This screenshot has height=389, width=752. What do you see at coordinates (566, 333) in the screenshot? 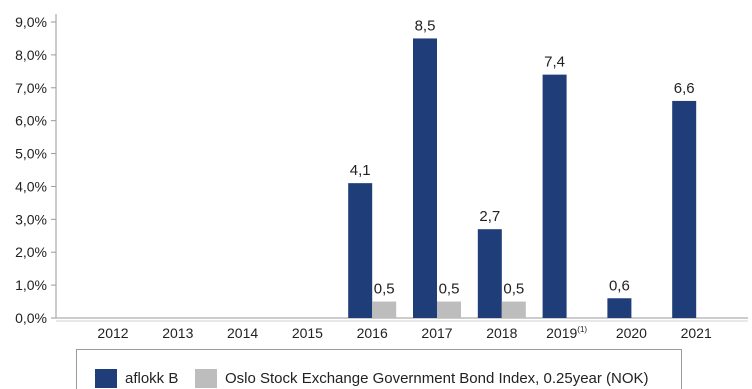
I see `x-tick-label: 2019(1)` at bounding box center [566, 333].